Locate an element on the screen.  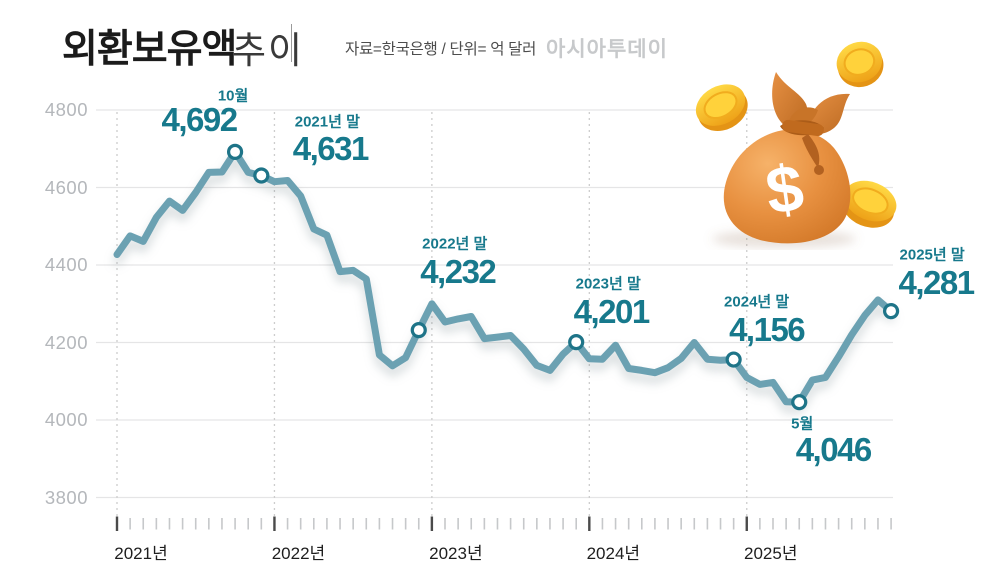
y-axis-label: 4000 is located at coordinates (66, 419).